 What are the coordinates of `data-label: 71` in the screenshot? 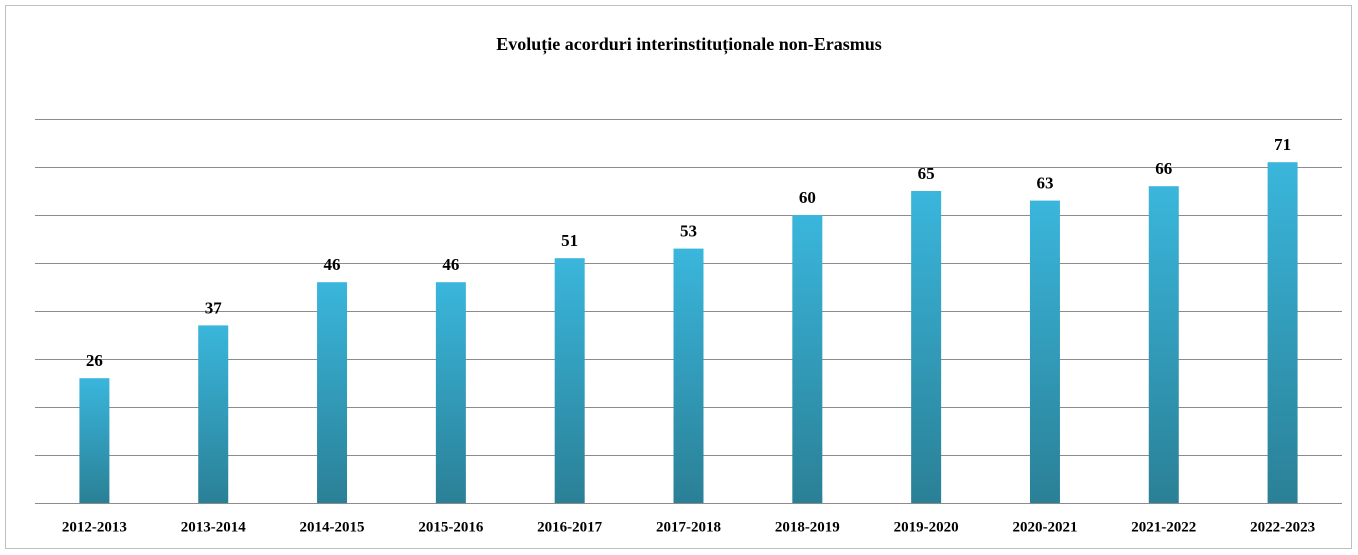 It's located at (1282, 144).